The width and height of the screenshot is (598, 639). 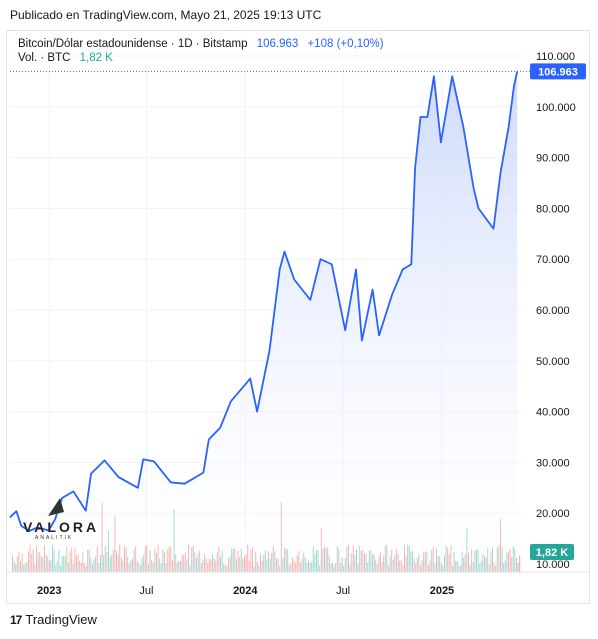 What do you see at coordinates (553, 463) in the screenshot?
I see `y-tick-label: 30.000` at bounding box center [553, 463].